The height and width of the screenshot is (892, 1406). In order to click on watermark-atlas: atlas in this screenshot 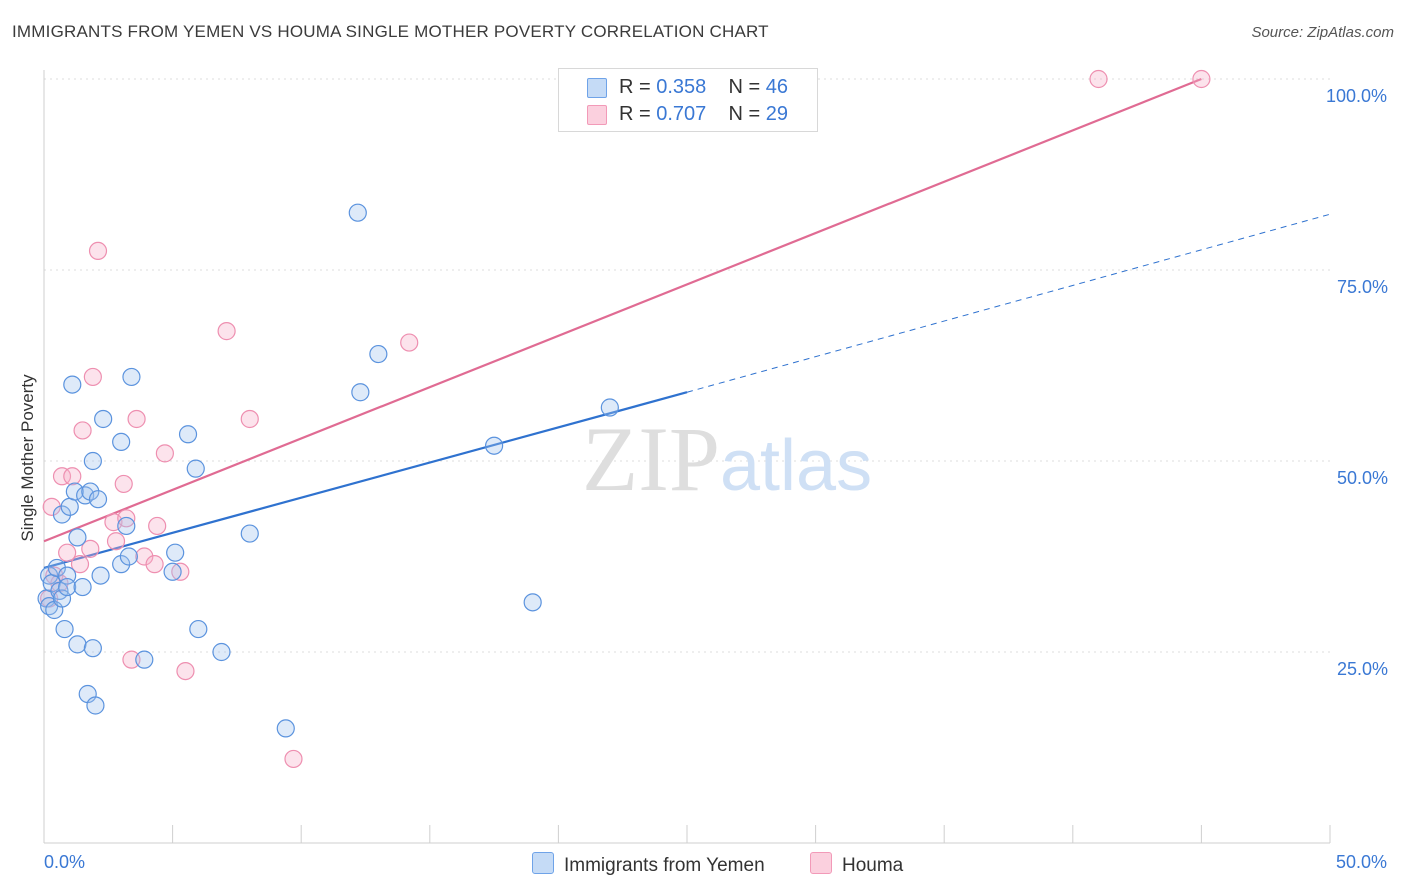, I will do `click(796, 466)`.